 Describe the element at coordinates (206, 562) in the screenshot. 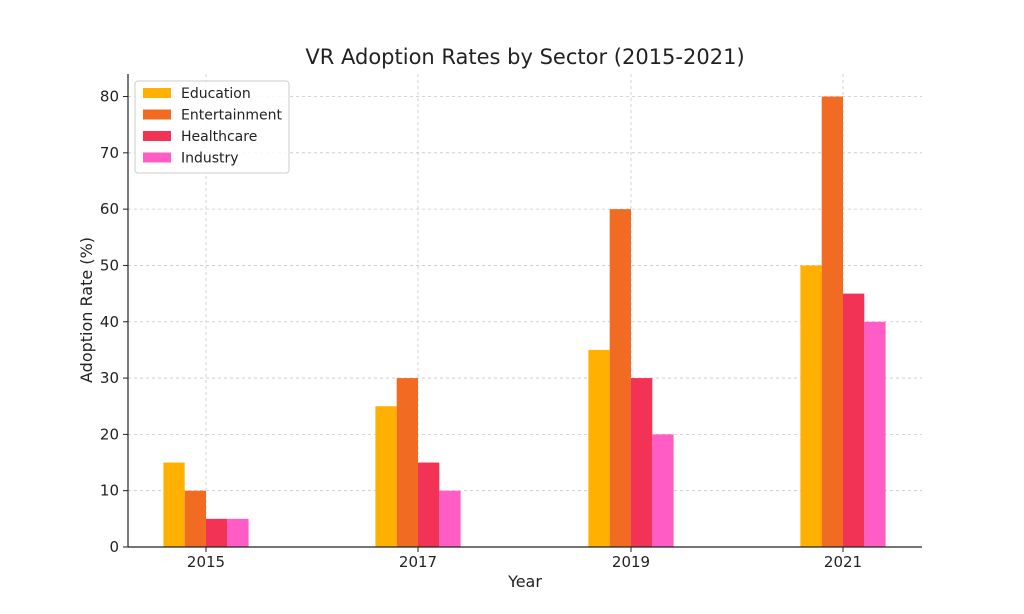

I see `x-tick-label: 2015` at that location.